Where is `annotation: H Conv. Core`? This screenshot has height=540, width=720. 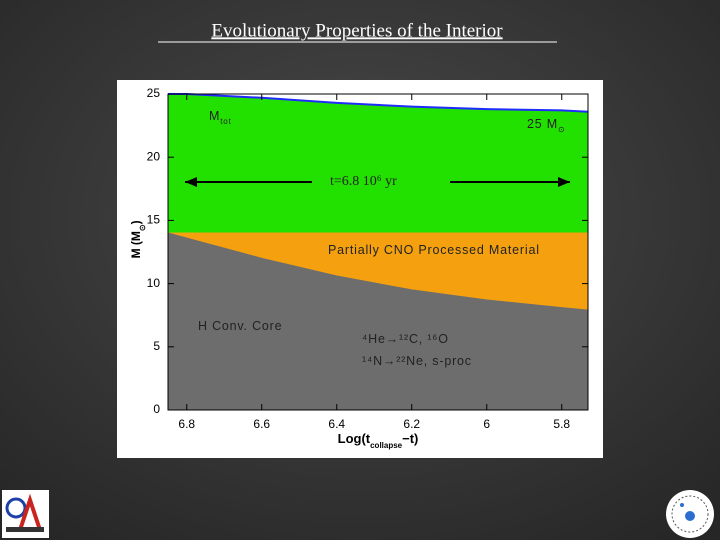 annotation: H Conv. Core is located at coordinates (240, 326).